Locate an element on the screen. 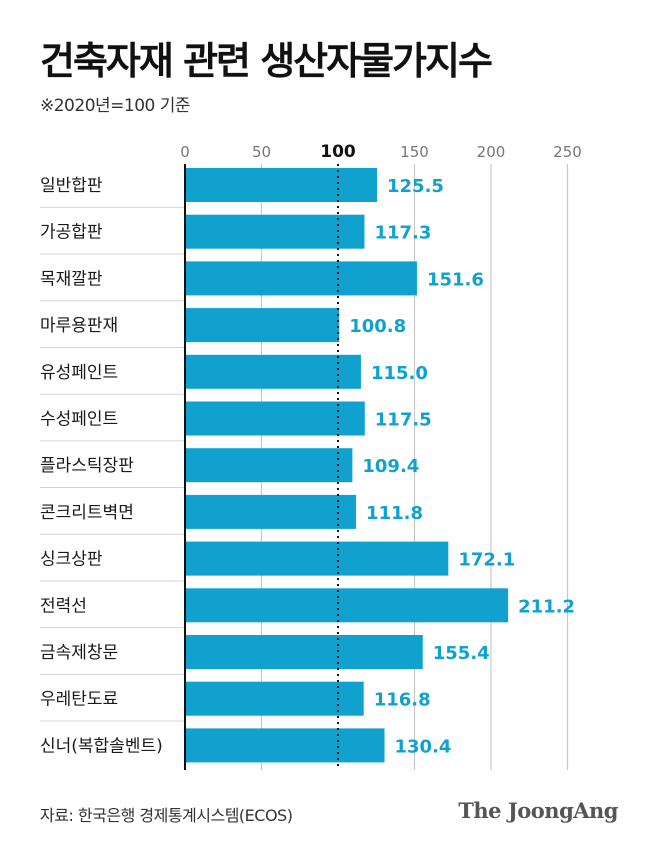  value-label: 115.0 is located at coordinates (399, 373).